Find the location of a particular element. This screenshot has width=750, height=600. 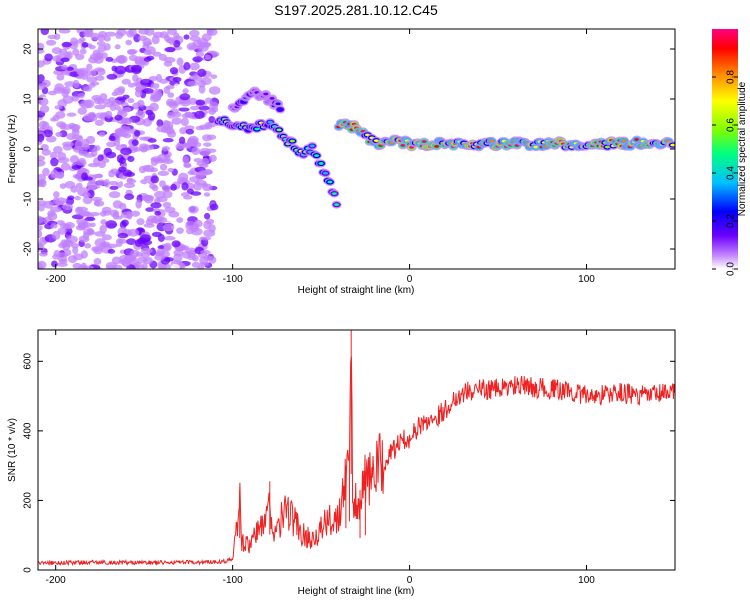

spectrogram-ylabel: Frequency (Hz) is located at coordinates (12, 149).